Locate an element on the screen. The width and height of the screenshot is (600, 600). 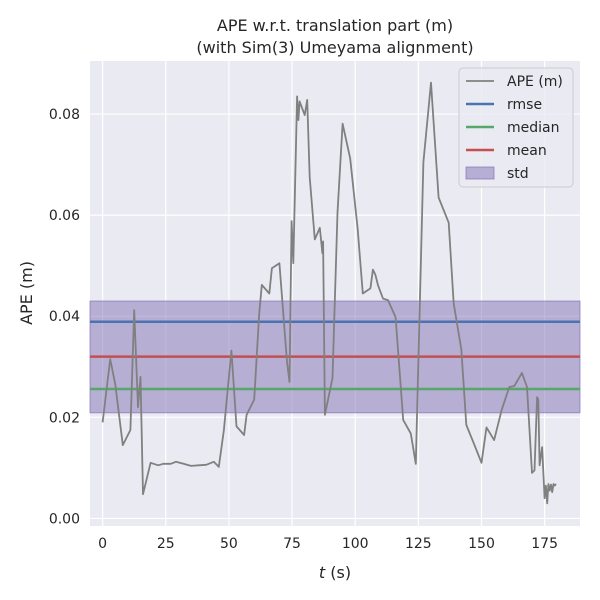
x-tick-label: 100 is located at coordinates (355, 544).